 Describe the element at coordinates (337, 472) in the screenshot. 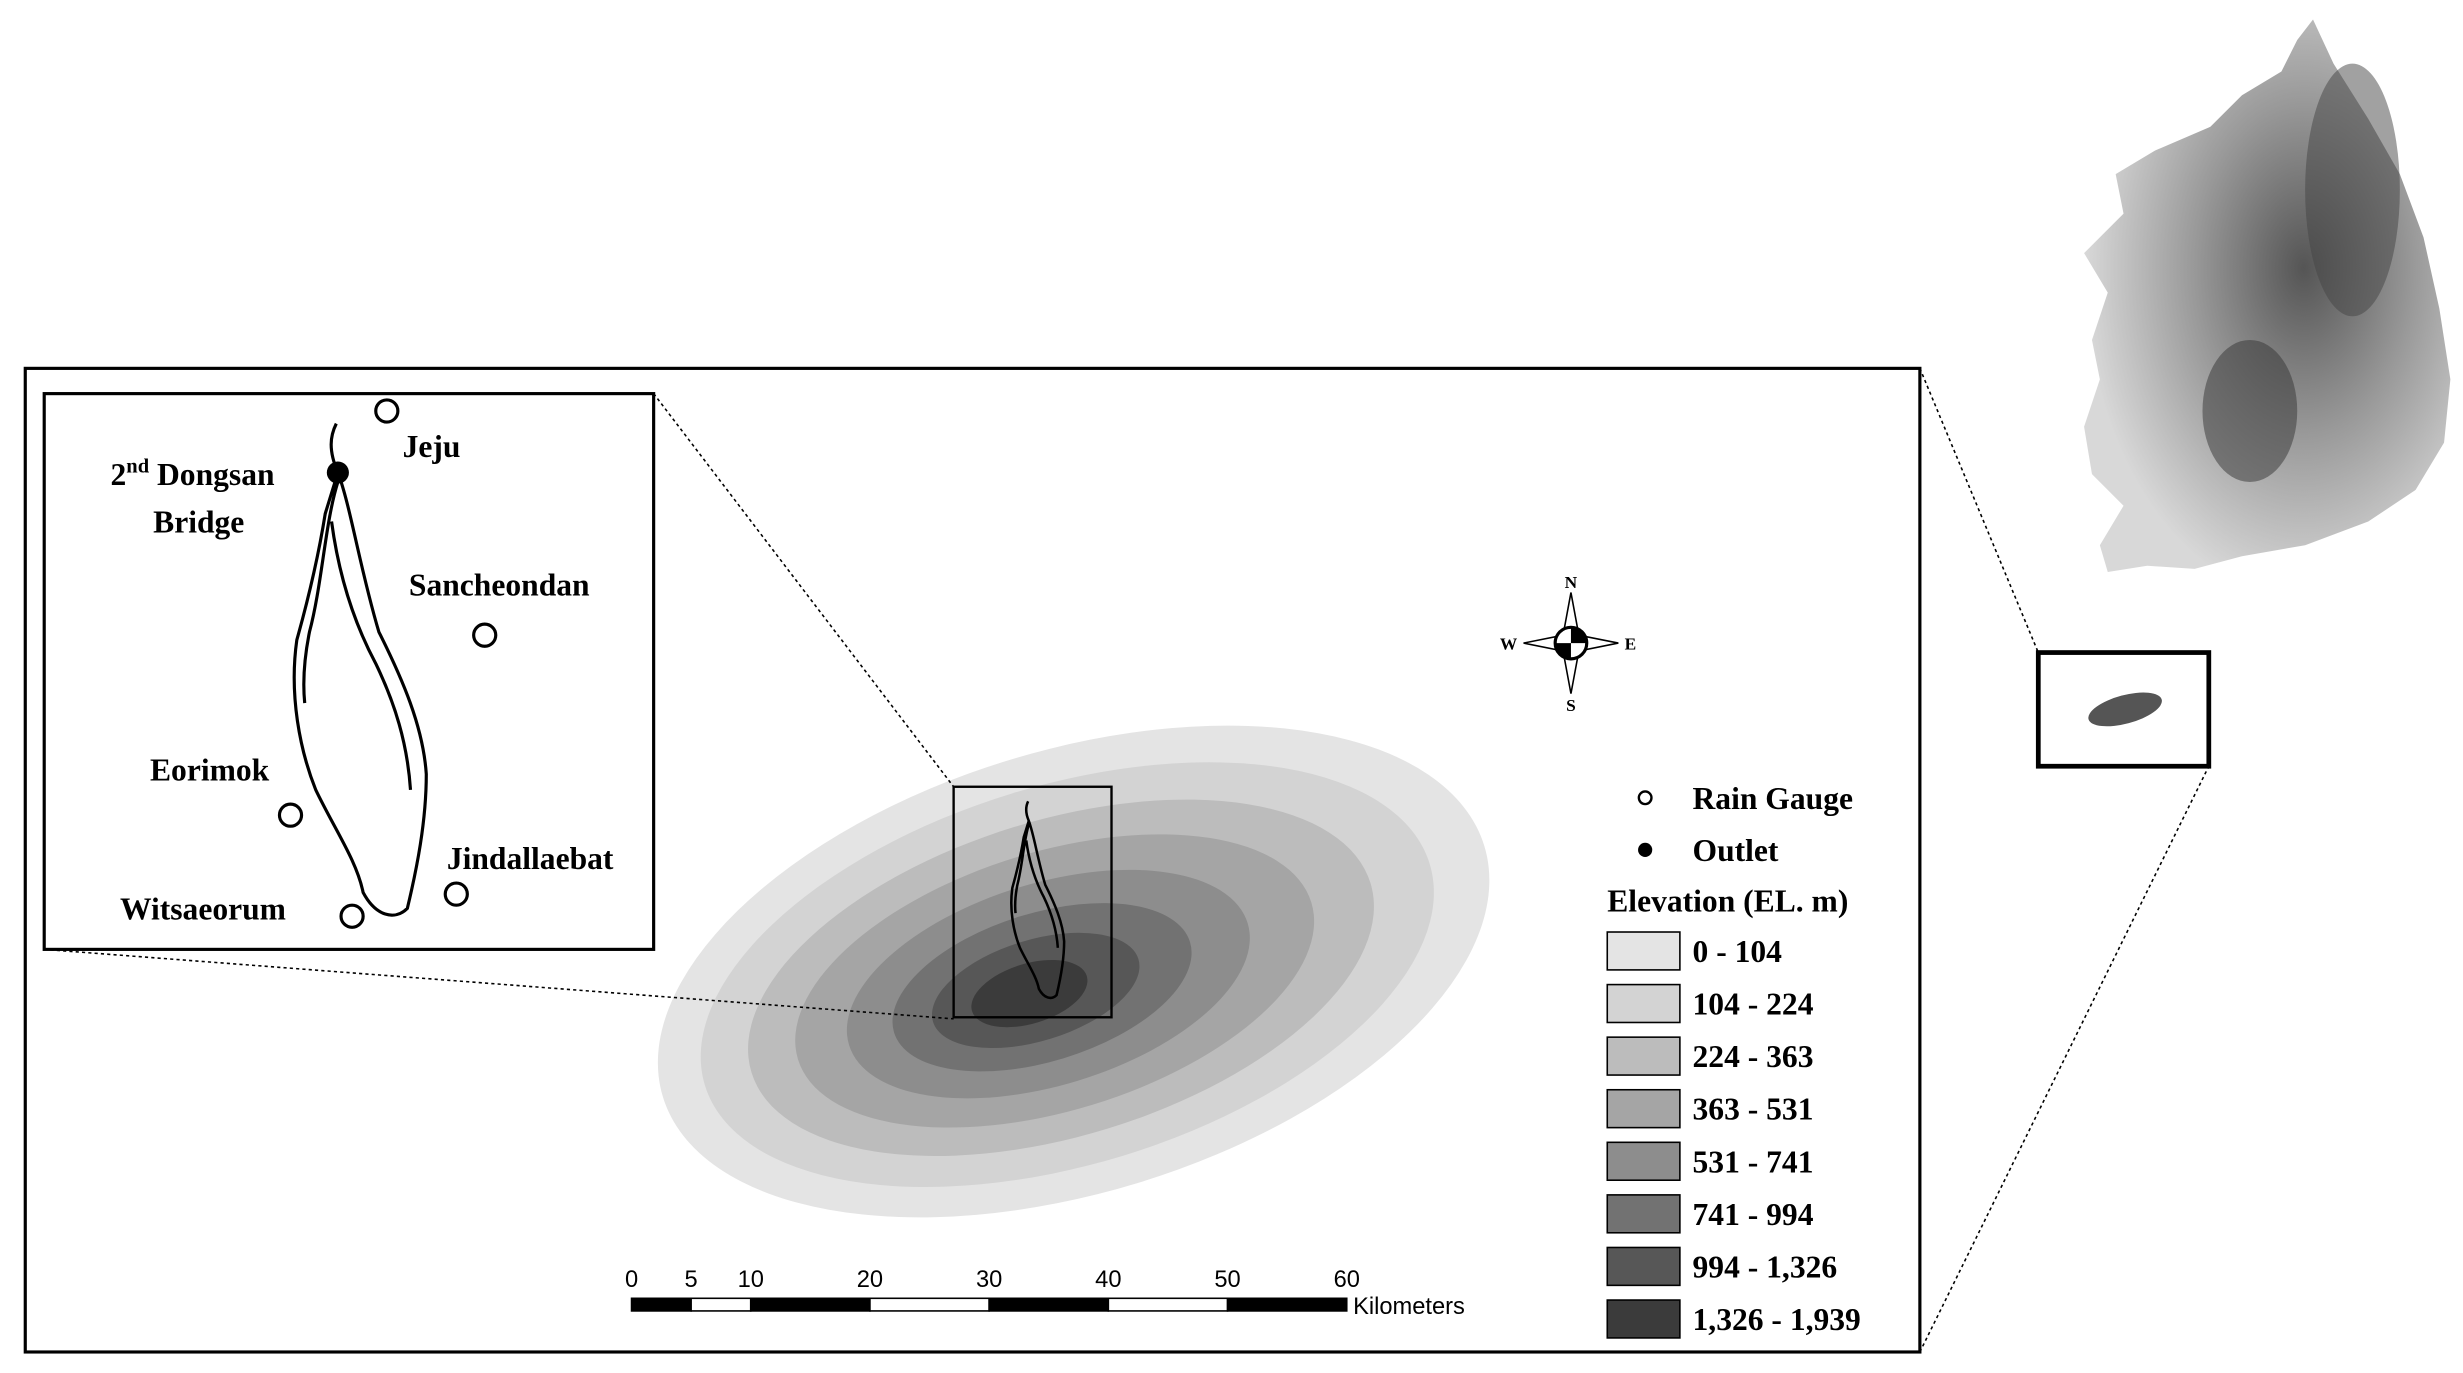

I see `outlet-point` at that location.